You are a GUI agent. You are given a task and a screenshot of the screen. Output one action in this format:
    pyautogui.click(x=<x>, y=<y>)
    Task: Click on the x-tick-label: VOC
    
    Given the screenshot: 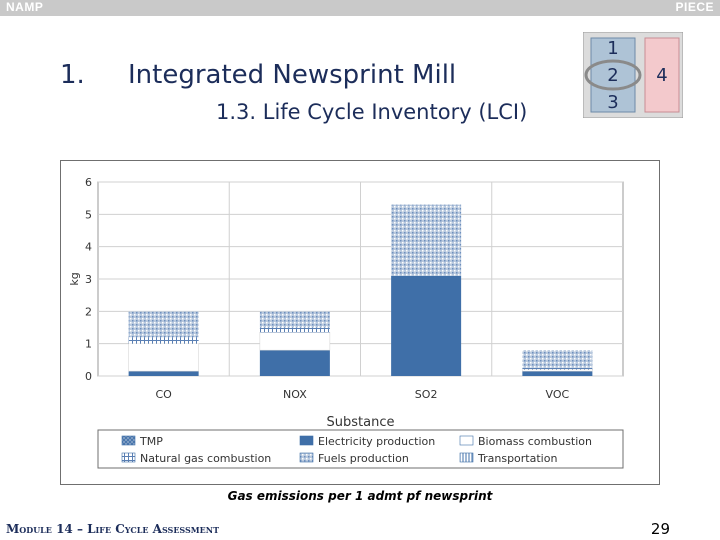 What is the action you would take?
    pyautogui.click(x=558, y=394)
    